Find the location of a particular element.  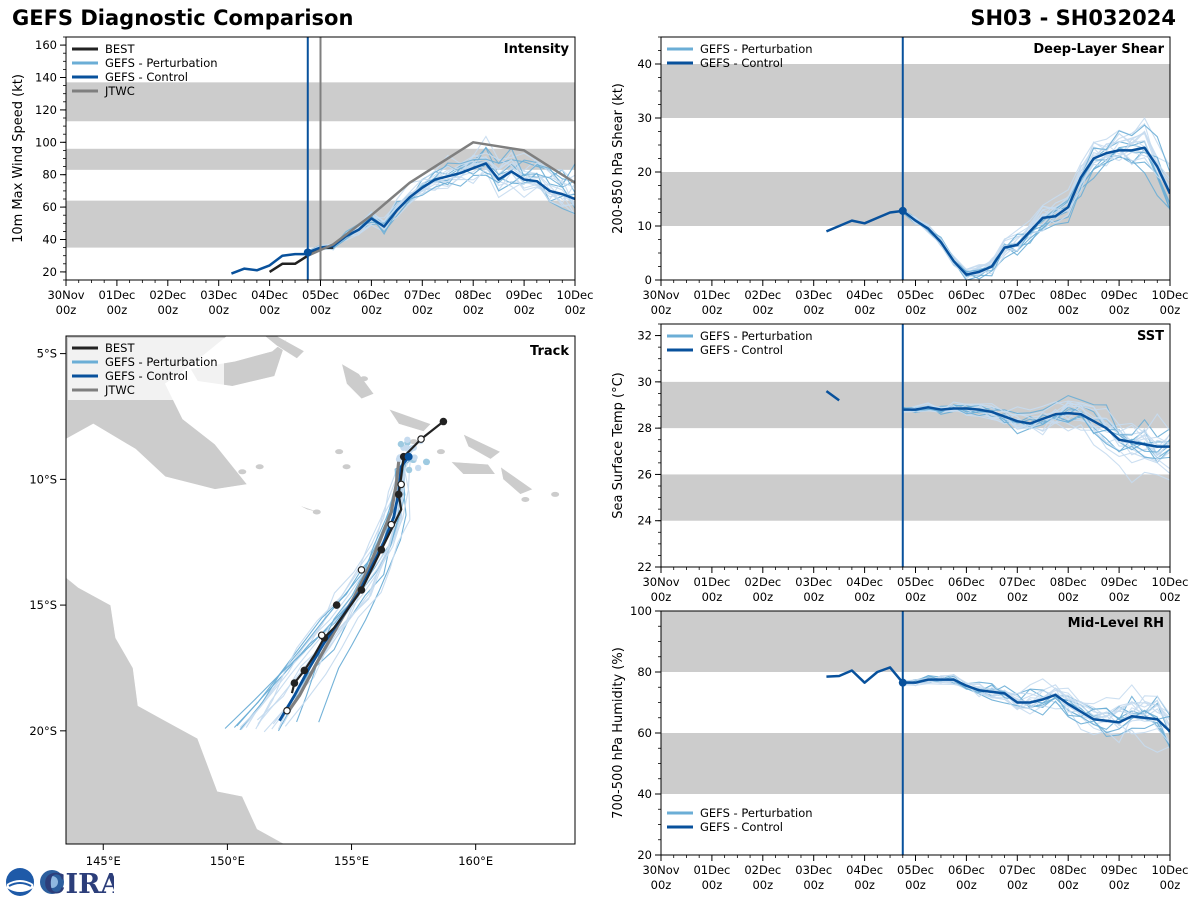

sst-xtick-label: 07Dec is located at coordinates (1017, 582).